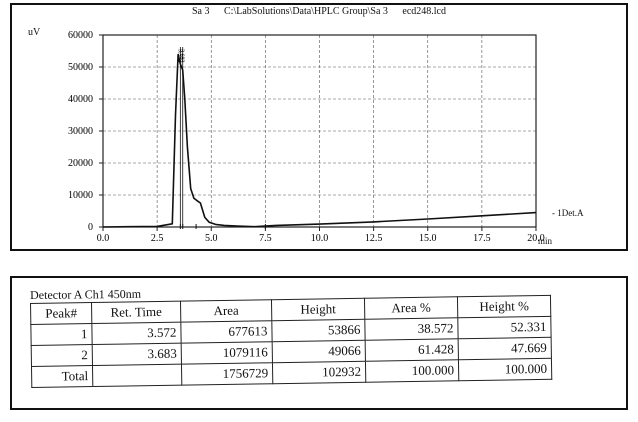  I want to click on cell-area-pct: 38.572, so click(411, 329).